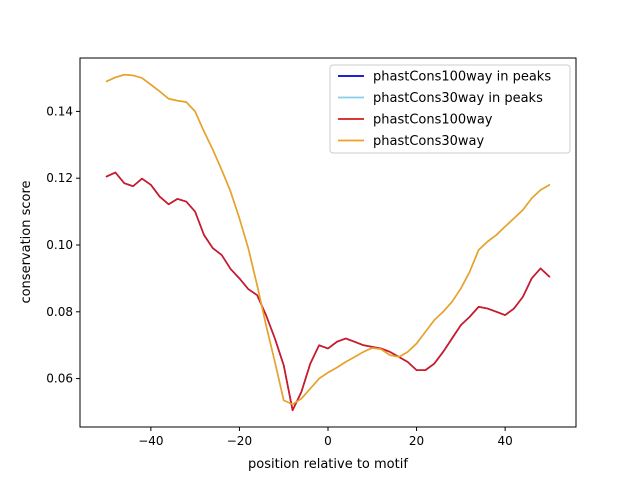 The height and width of the screenshot is (480, 640). Describe the element at coordinates (239, 441) in the screenshot. I see `x-tick-label: −20` at that location.